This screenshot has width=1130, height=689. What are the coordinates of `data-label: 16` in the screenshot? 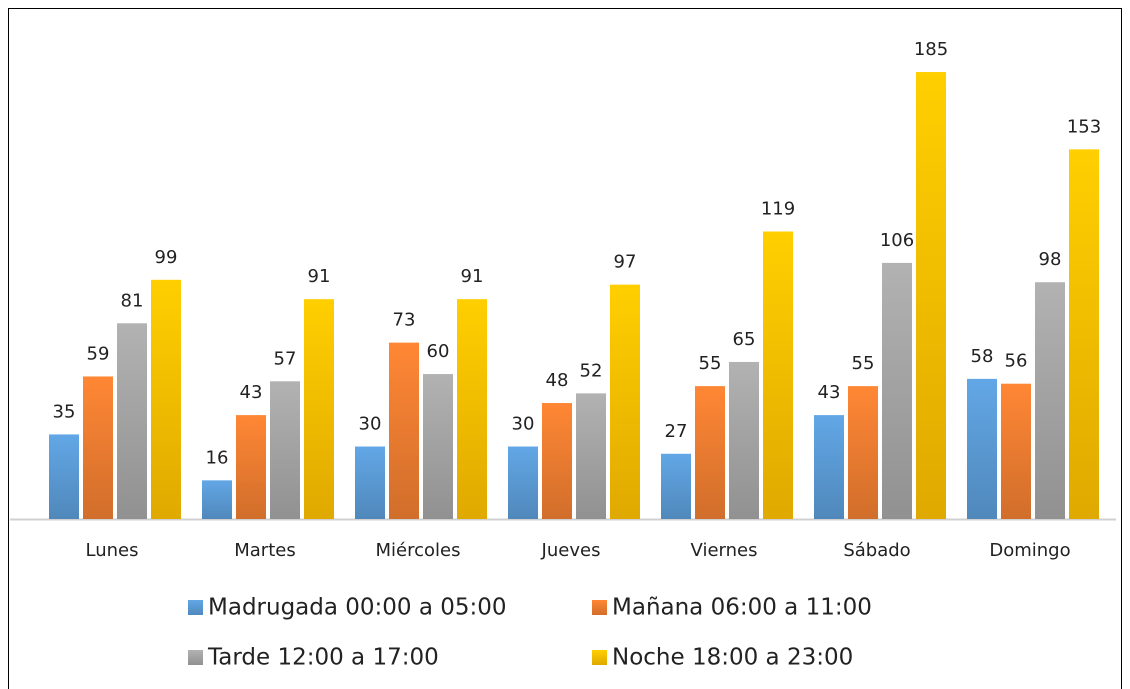 It's located at (217, 457).